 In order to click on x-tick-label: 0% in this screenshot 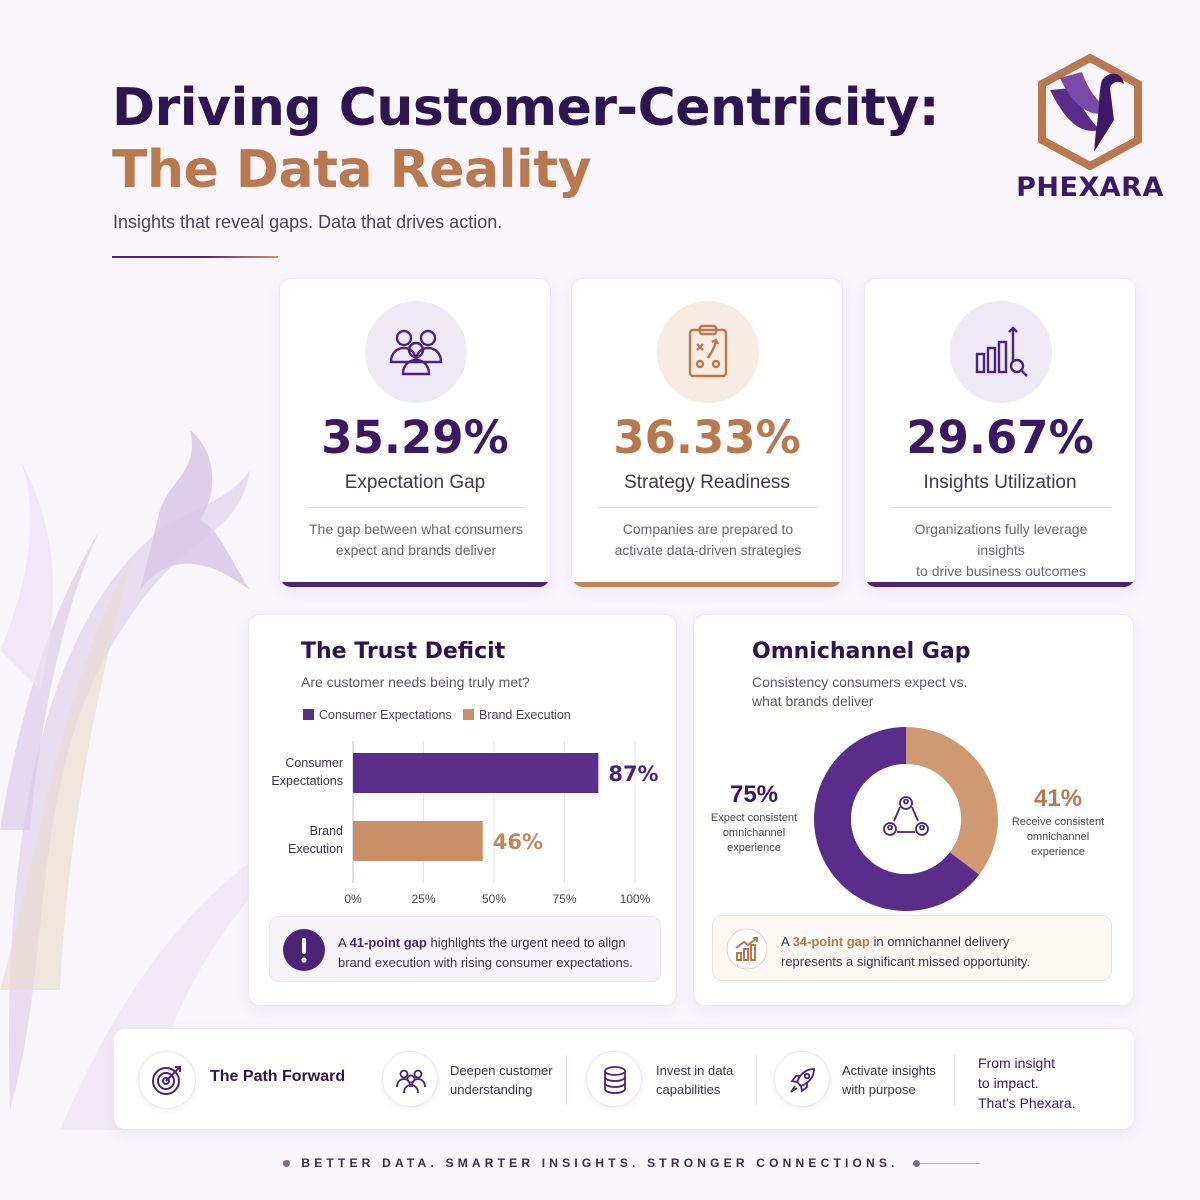, I will do `click(353, 899)`.